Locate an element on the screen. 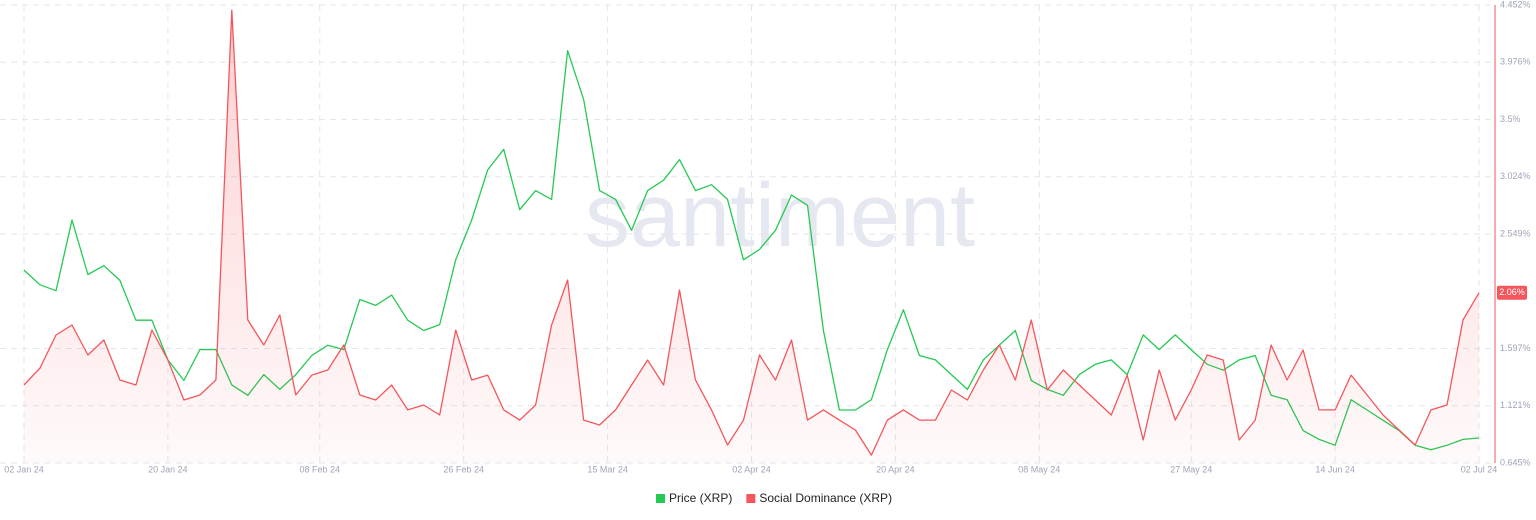  x-tick-label: 08 May 24 is located at coordinates (1039, 469).